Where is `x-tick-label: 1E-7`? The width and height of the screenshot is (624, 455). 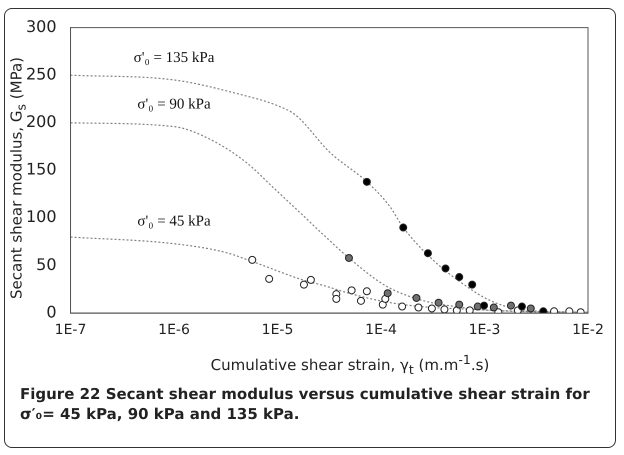 x-tick-label: 1E-7 is located at coordinates (70, 330).